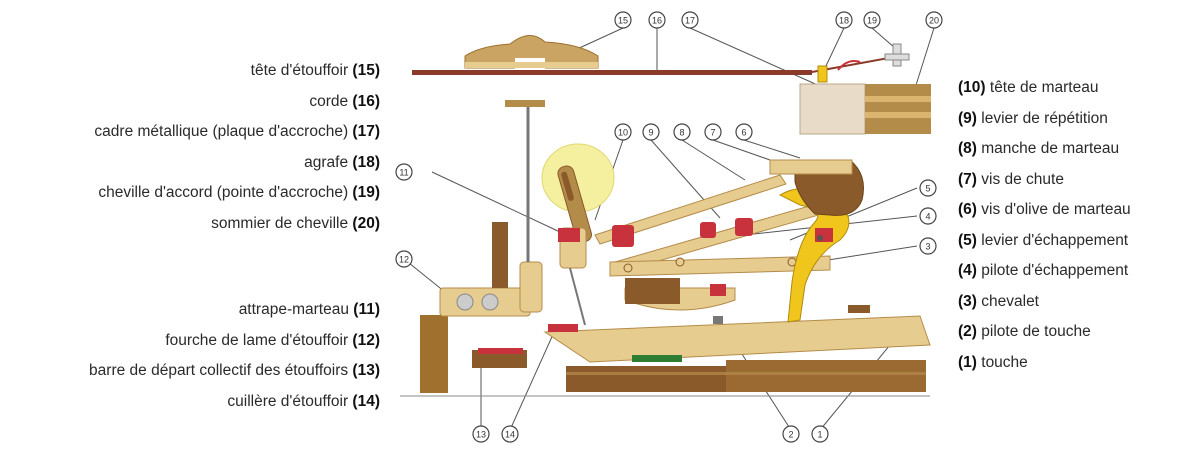 The height and width of the screenshot is (449, 1186). I want to click on callout-number: 19, so click(872, 21).